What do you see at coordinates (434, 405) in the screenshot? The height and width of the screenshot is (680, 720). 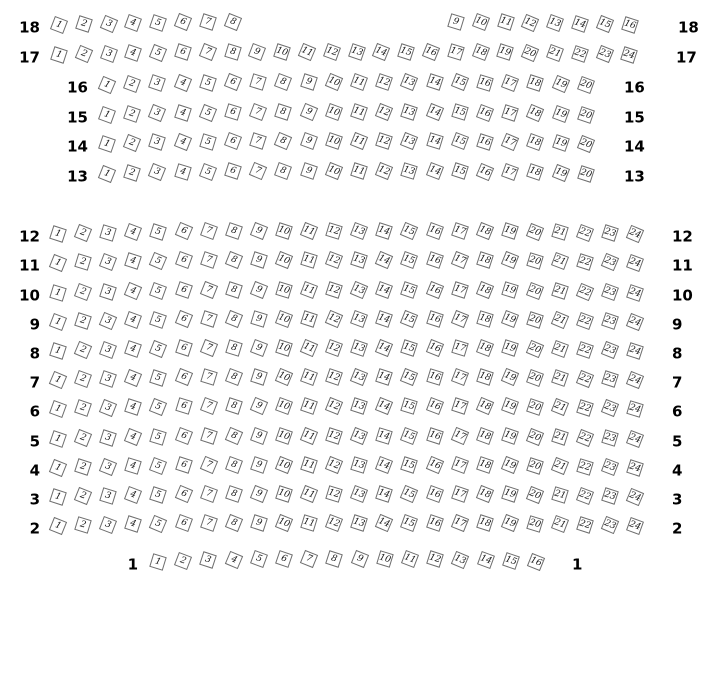 I see `seat-row6-16: 16` at bounding box center [434, 405].